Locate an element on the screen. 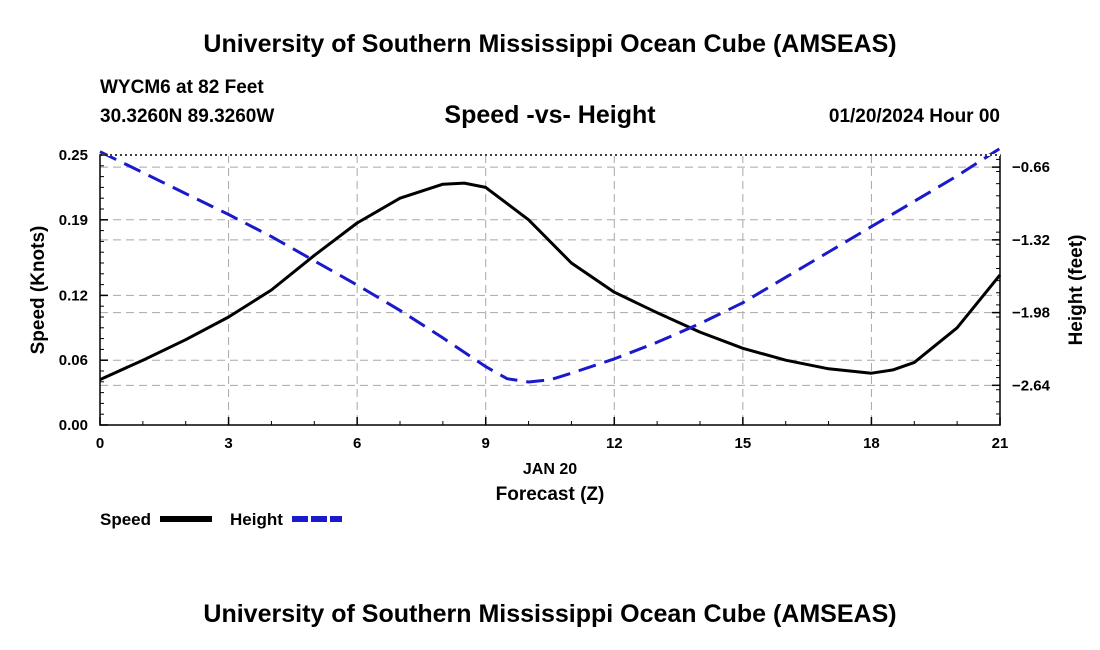  x-tick-label: 9 is located at coordinates (486, 443).